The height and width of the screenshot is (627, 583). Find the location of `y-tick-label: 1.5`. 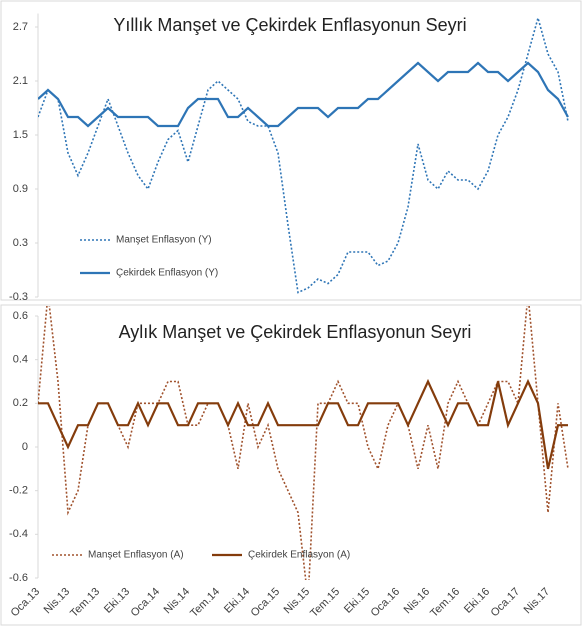

y-tick-label: 1.5 is located at coordinates (20, 135).